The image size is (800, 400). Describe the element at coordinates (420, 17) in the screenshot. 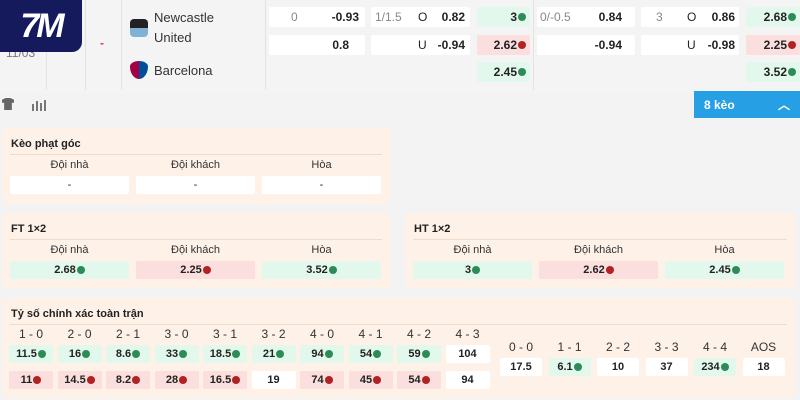

I see `ft-ou-over-cell: 1/1.5 O 0.82` at that location.